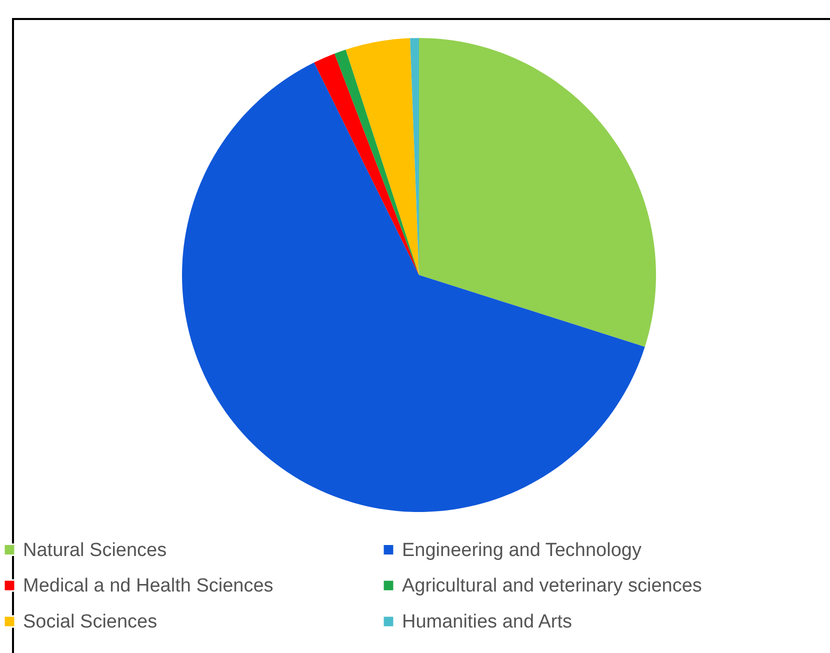  What do you see at coordinates (95, 550) in the screenshot?
I see `legend-label: Natural Sciences` at bounding box center [95, 550].